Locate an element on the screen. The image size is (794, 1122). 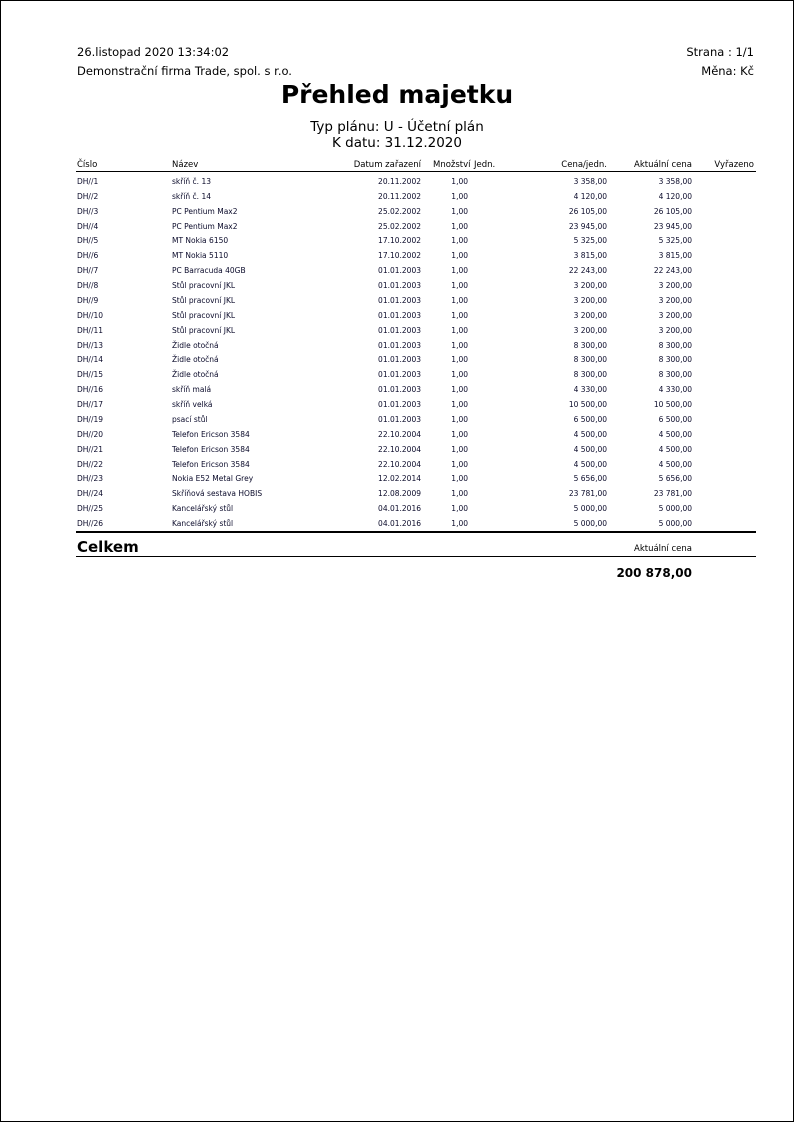
asset-name: Nokia E52 Metal Grey is located at coordinates (213, 479).